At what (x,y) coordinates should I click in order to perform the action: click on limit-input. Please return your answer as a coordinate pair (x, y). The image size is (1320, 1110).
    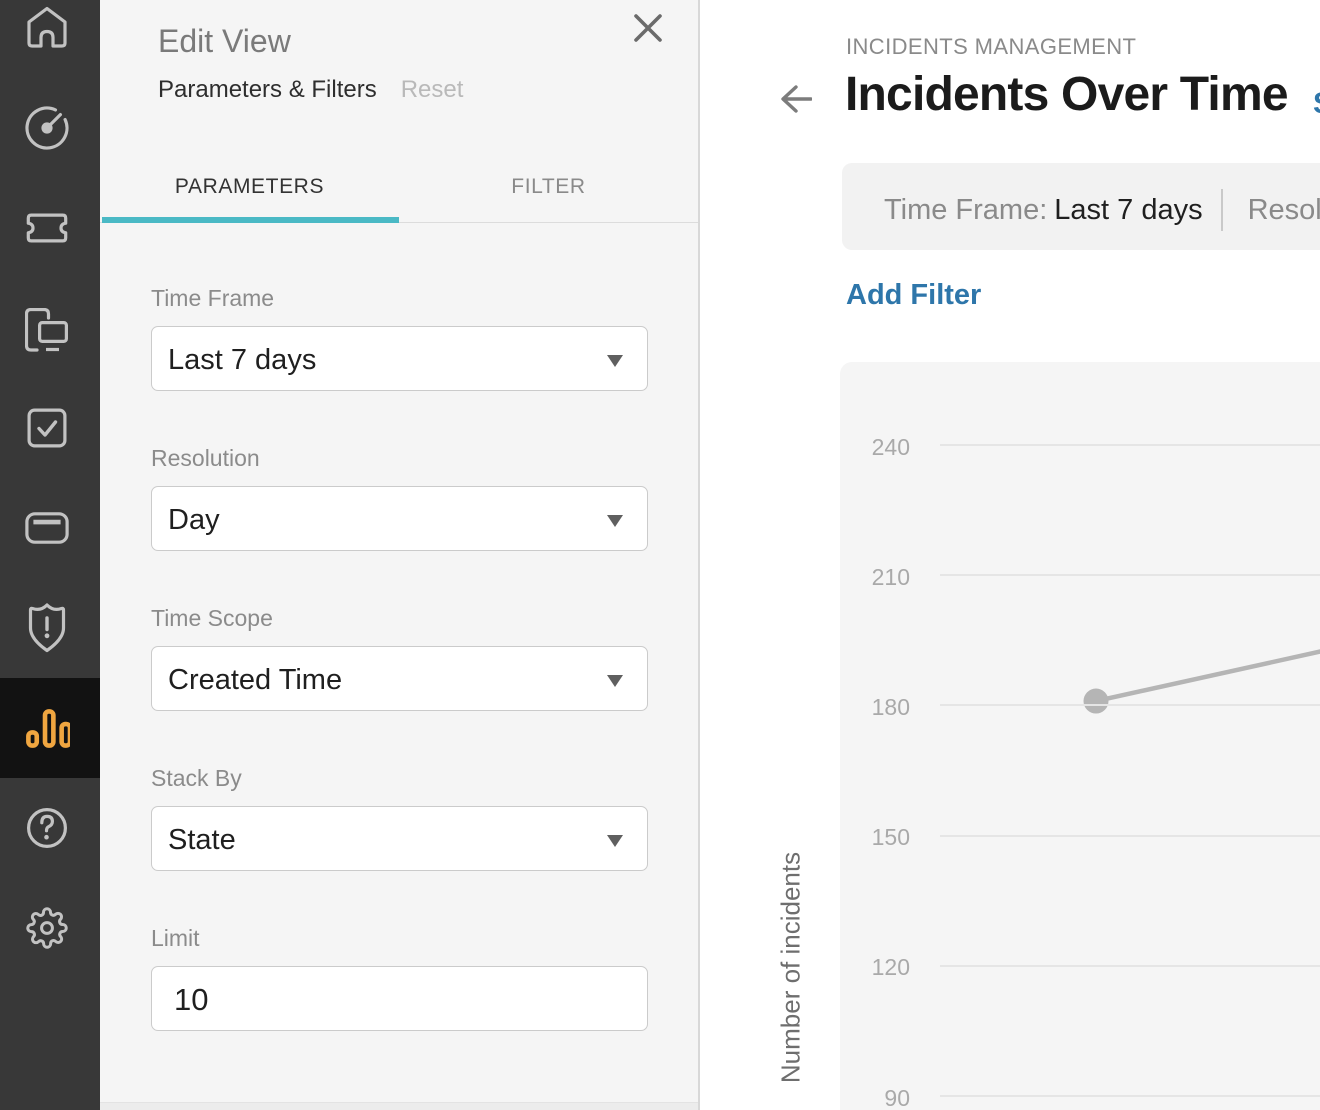
    Looking at the image, I should click on (399, 998).